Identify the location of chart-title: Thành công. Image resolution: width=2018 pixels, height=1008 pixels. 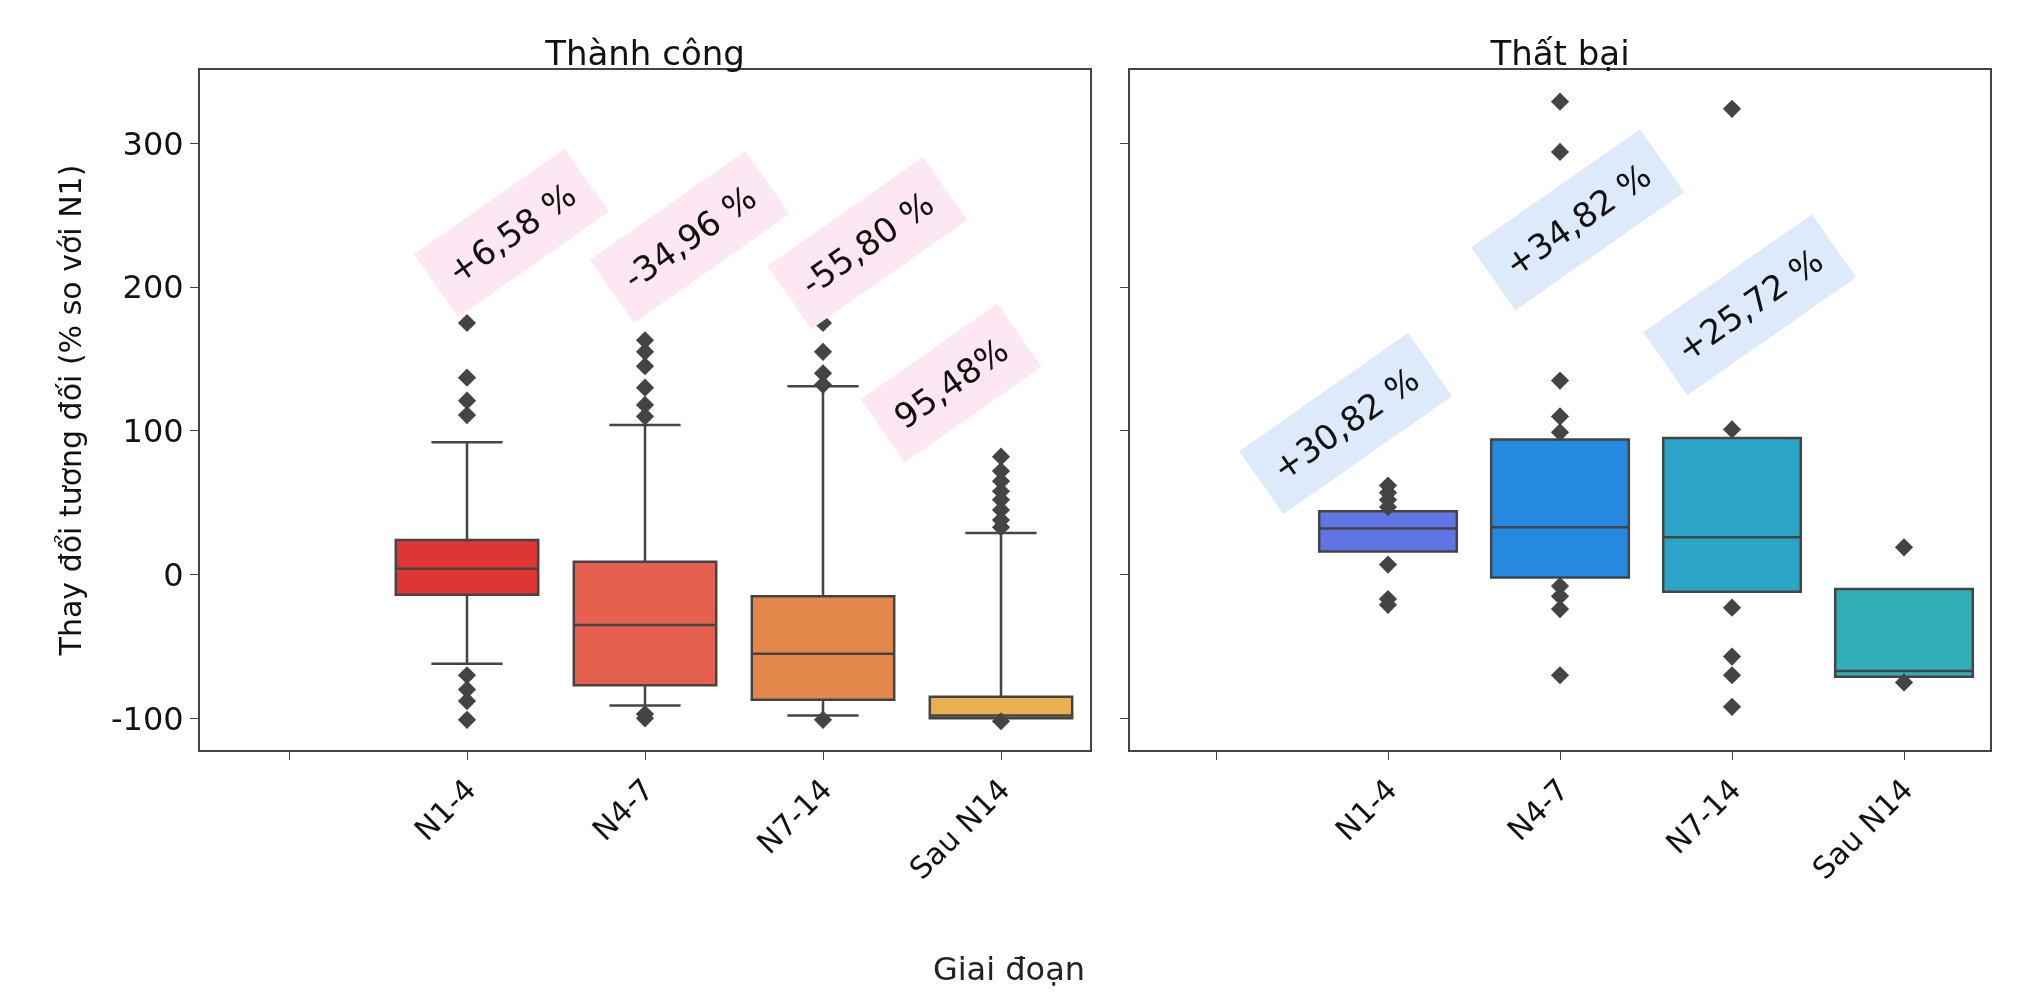
(644, 52).